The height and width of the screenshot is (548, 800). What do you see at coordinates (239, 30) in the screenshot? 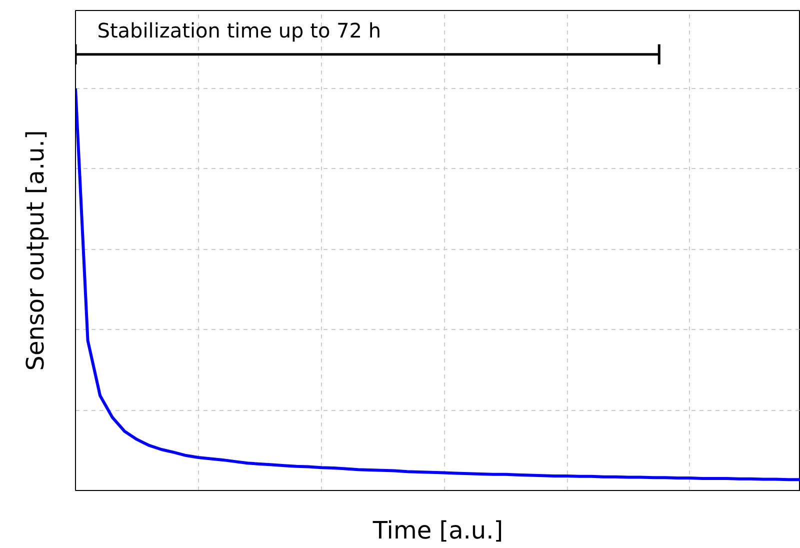
I see `text: Stabilization time up to 72 h` at bounding box center [239, 30].